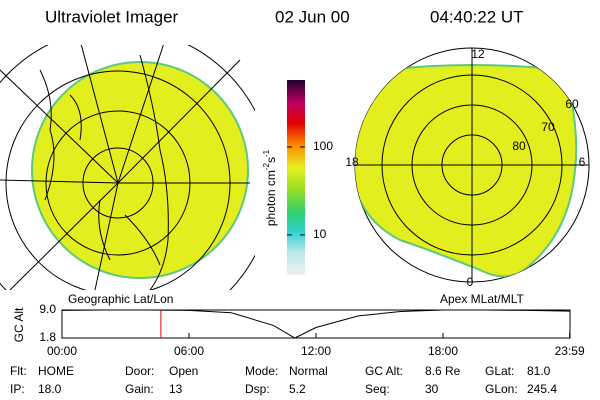  What do you see at coordinates (18, 371) in the screenshot?
I see `field-label: Flt:` at bounding box center [18, 371].